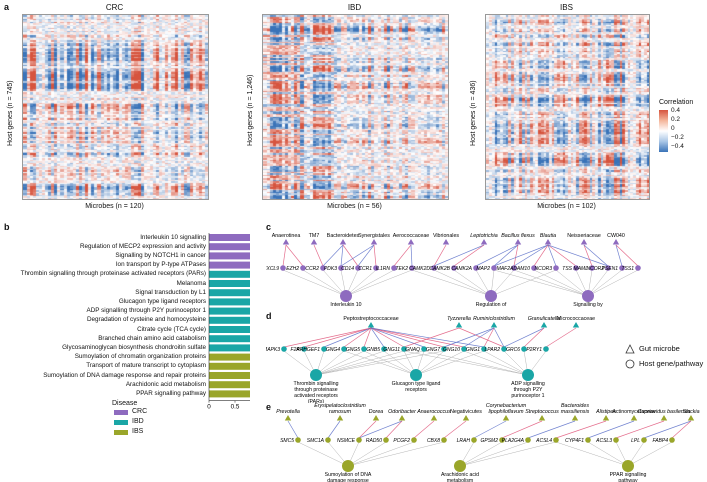 This screenshot has height=482, width=707. Describe the element at coordinates (401, 269) in the screenshot. I see `gene-label: TEK2` at that location.